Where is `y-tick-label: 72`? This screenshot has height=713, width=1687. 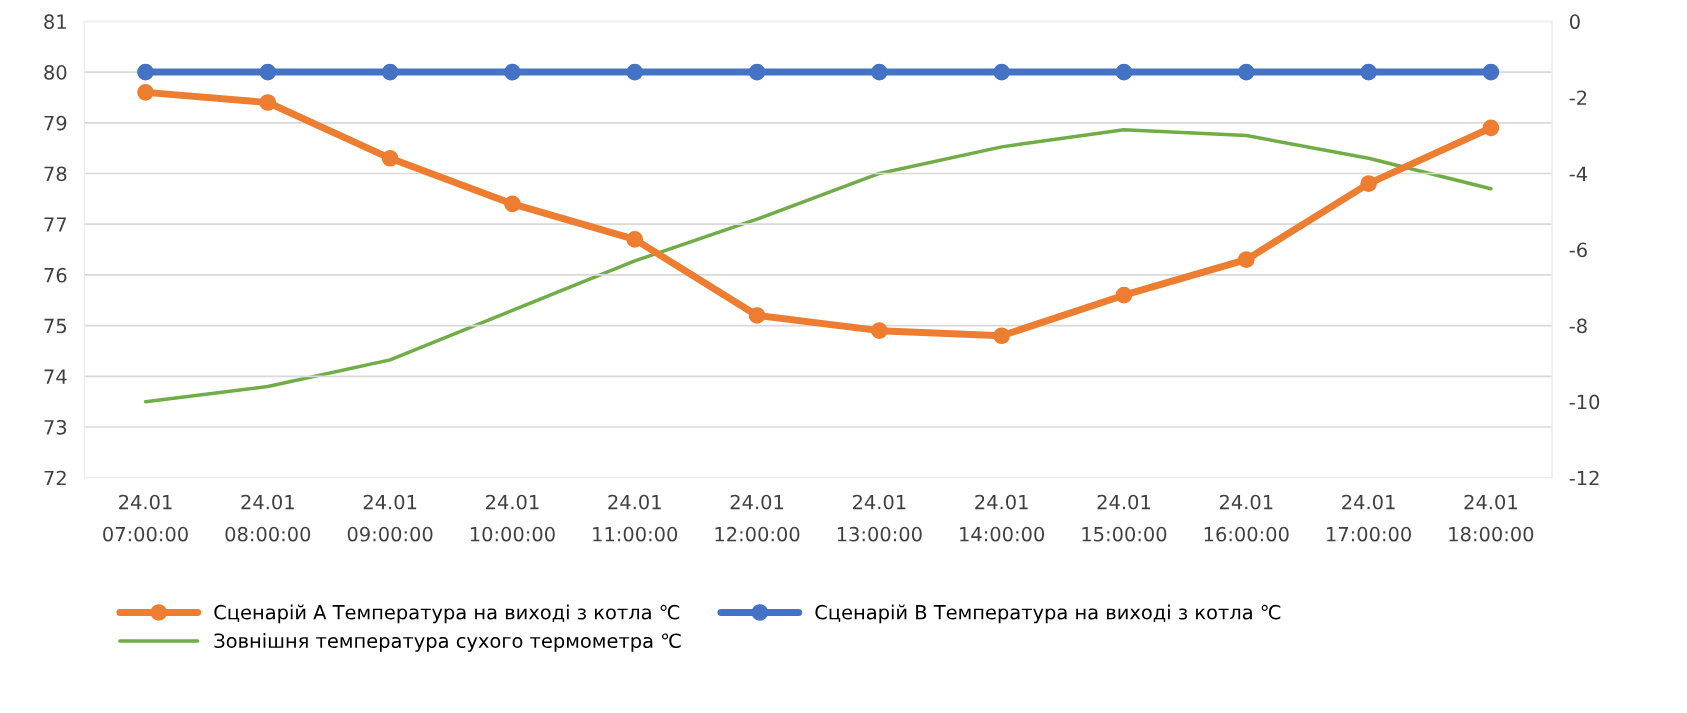
y-tick-label: 72 is located at coordinates (55, 478).